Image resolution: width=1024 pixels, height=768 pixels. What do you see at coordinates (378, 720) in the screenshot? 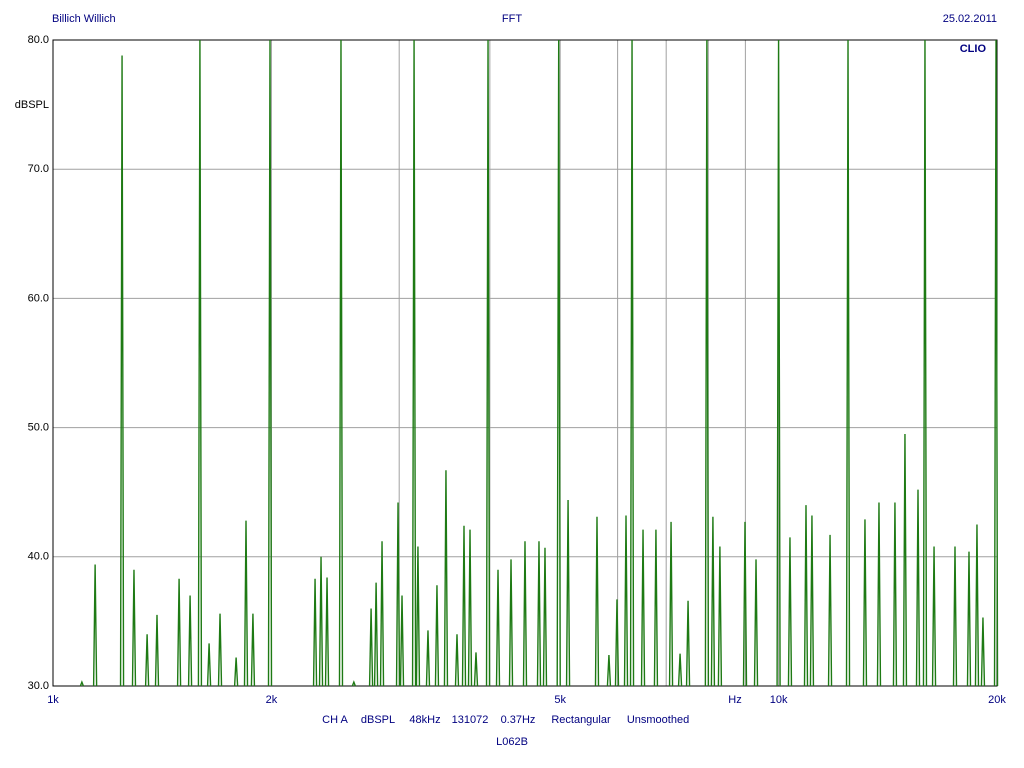
I see `setting-item: dBSPL` at bounding box center [378, 720].